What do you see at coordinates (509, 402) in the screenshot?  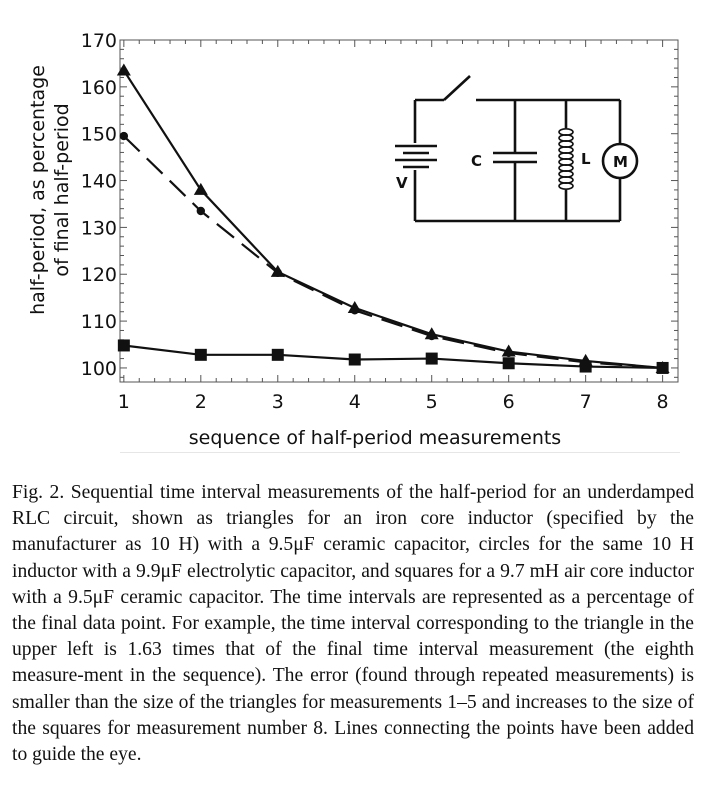 I see `x-tick-label: 6` at bounding box center [509, 402].